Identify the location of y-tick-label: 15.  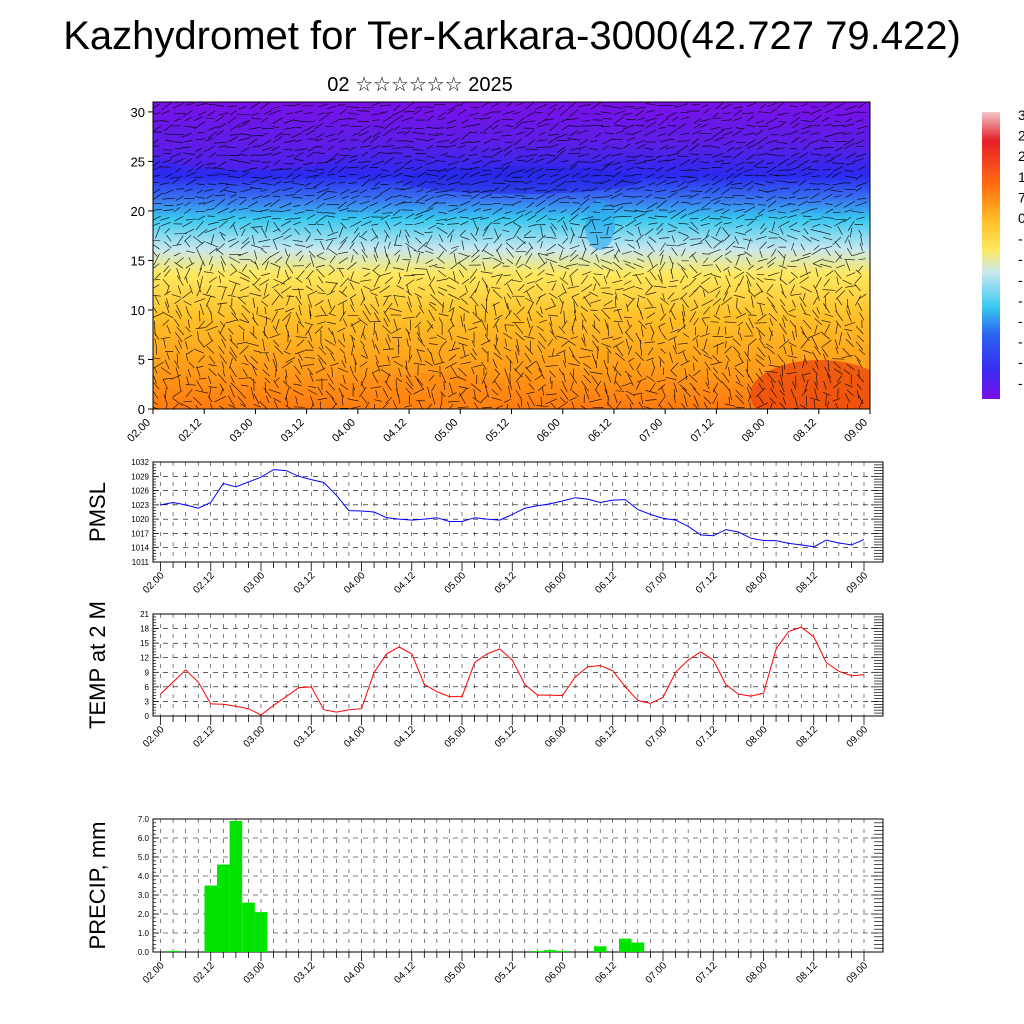
(138, 260).